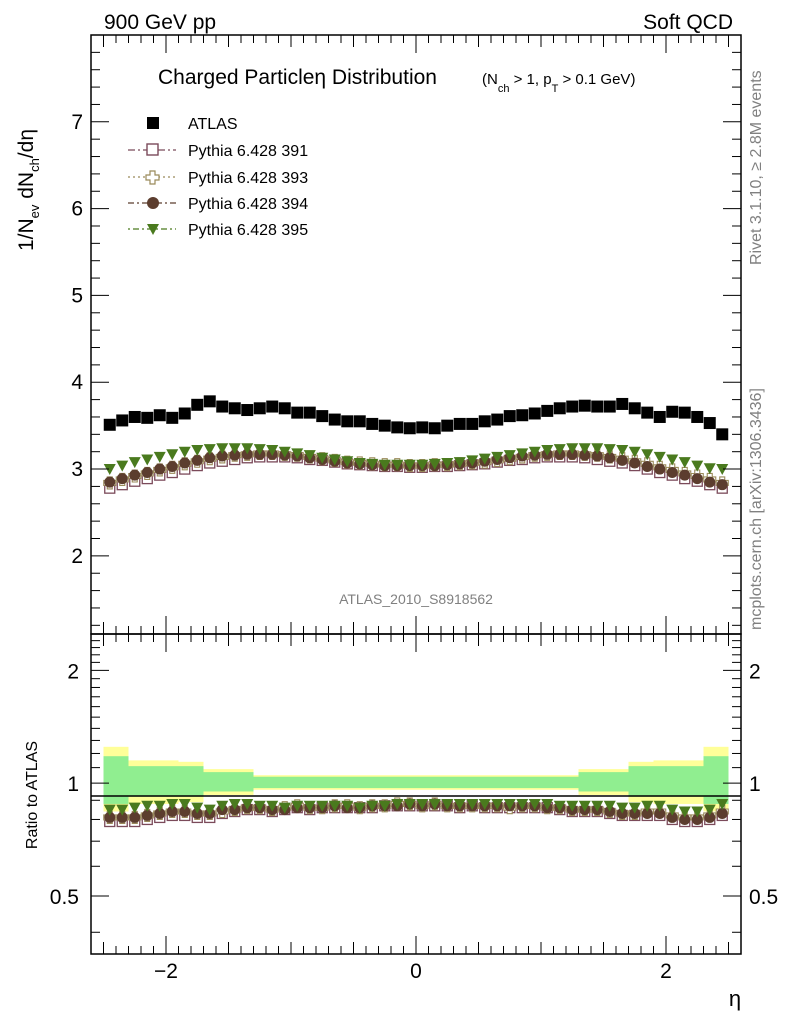 The width and height of the screenshot is (786, 1024). I want to click on legend-marker-atlas, so click(153, 123).